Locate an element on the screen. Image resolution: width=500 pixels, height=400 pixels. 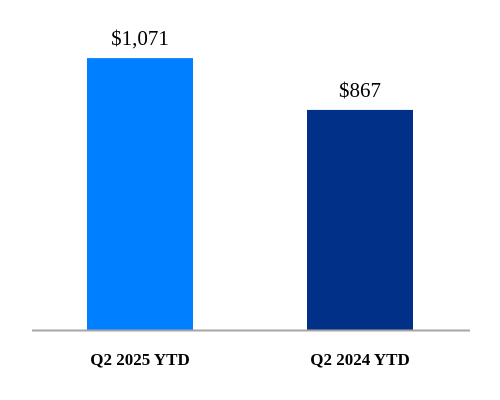
data-label-2: $867 is located at coordinates (360, 90).